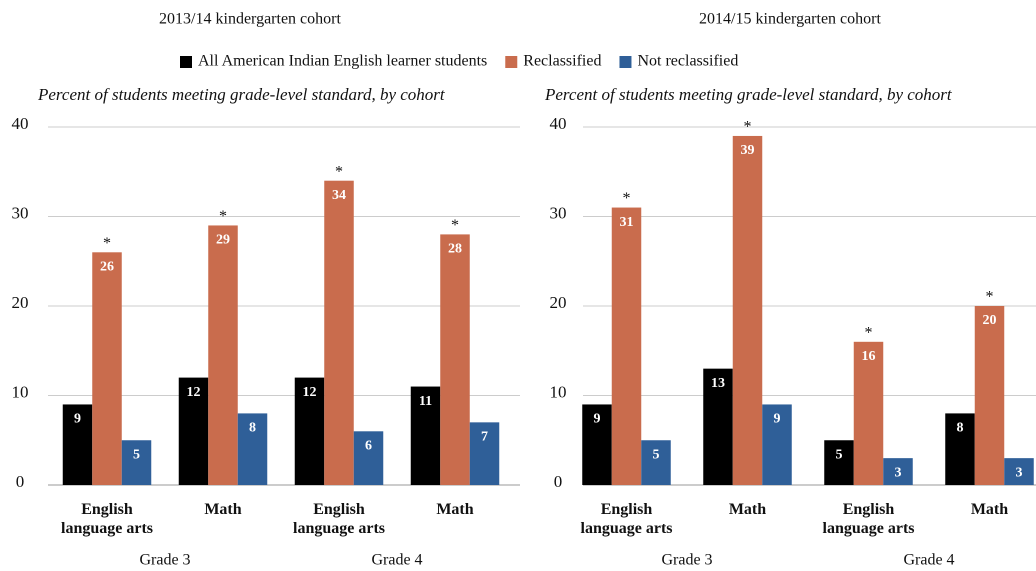 This screenshot has height=571, width=1036. What do you see at coordinates (455, 249) in the screenshot?
I see `data-label: 28` at bounding box center [455, 249].